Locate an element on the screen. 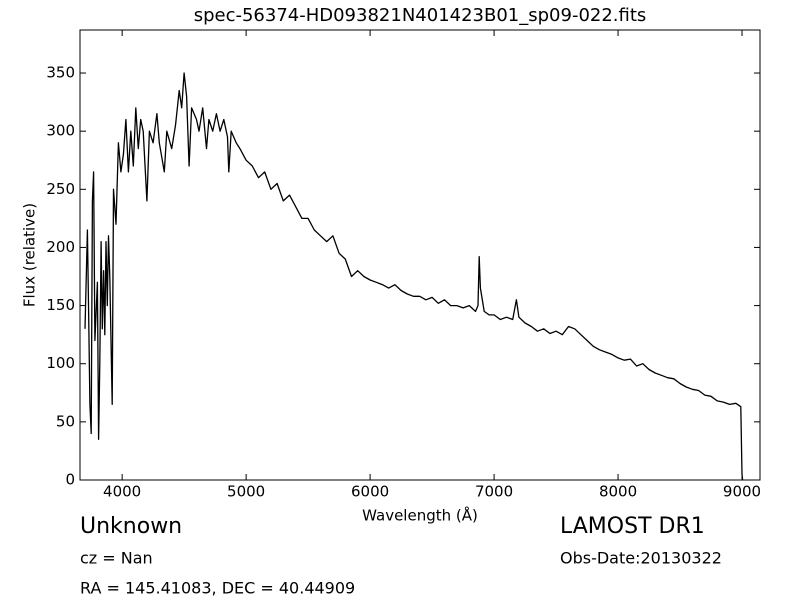  y-tick-label: 150 is located at coordinates (60, 305).